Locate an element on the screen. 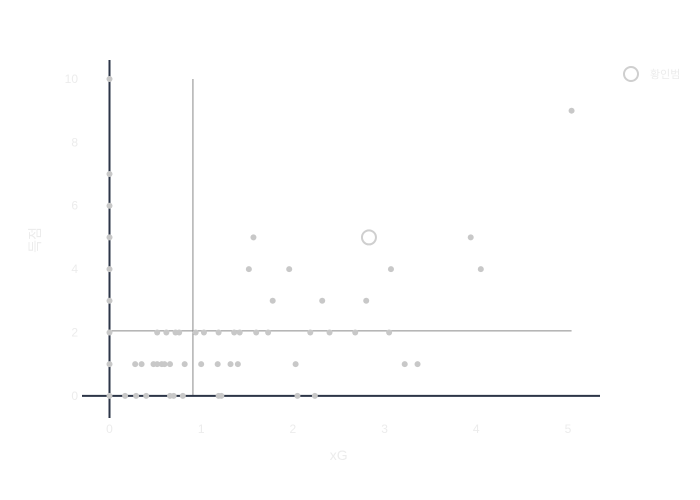 This screenshot has height=500, width=700. x-tick-label: 4 is located at coordinates (476, 429).